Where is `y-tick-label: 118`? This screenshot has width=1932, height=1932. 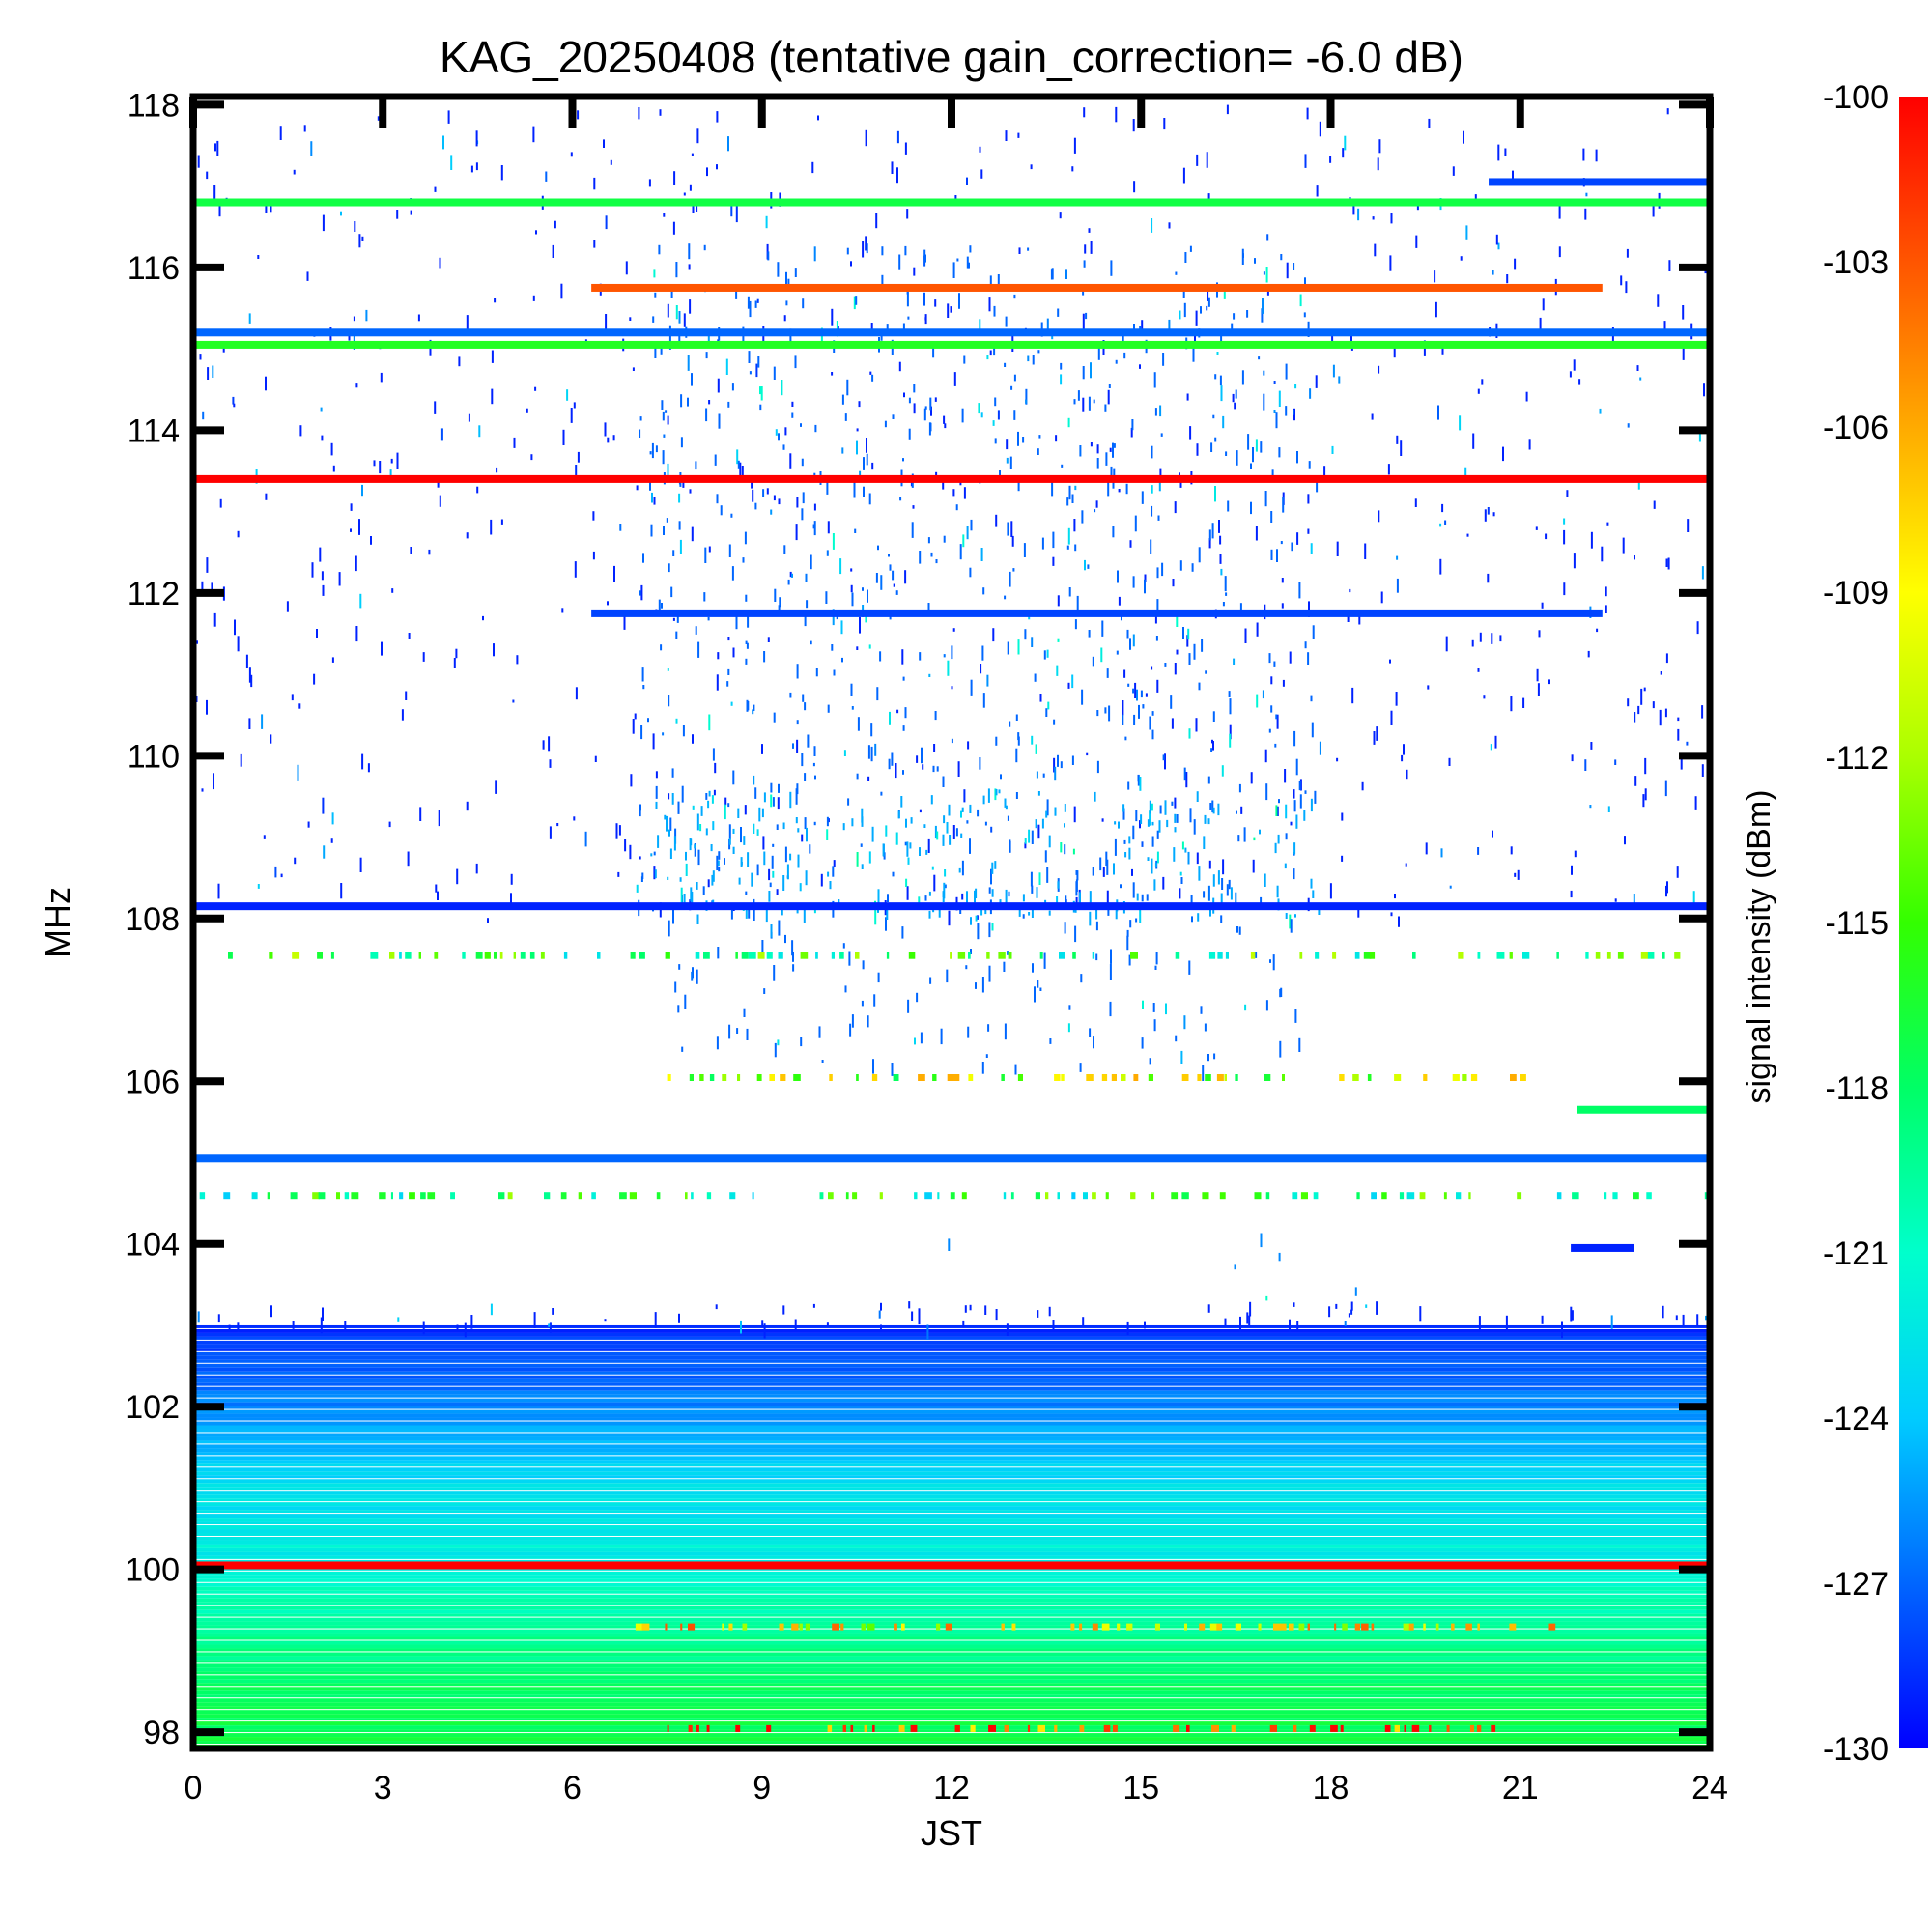 y-tick-label: 118 is located at coordinates (154, 105).